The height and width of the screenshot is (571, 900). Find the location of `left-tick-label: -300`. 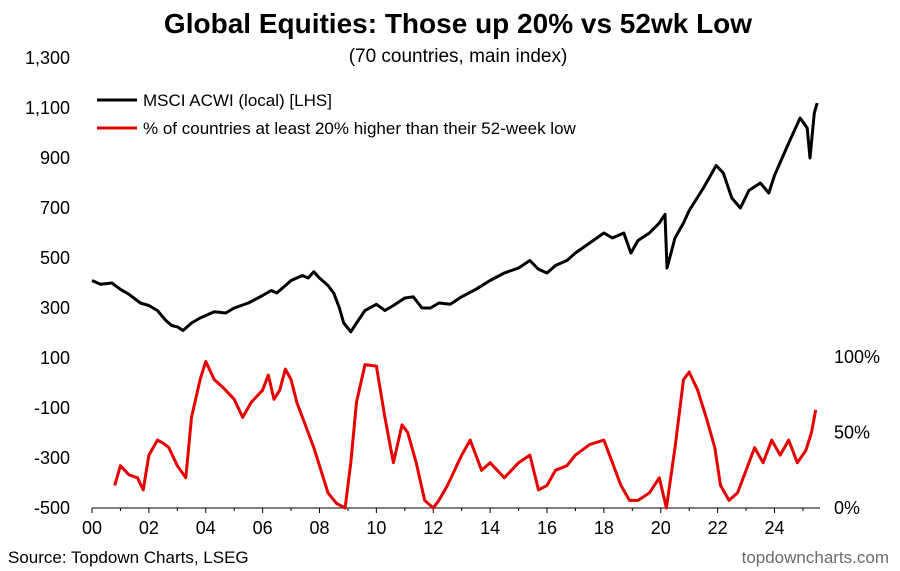

left-tick-label: -300 is located at coordinates (52, 458).